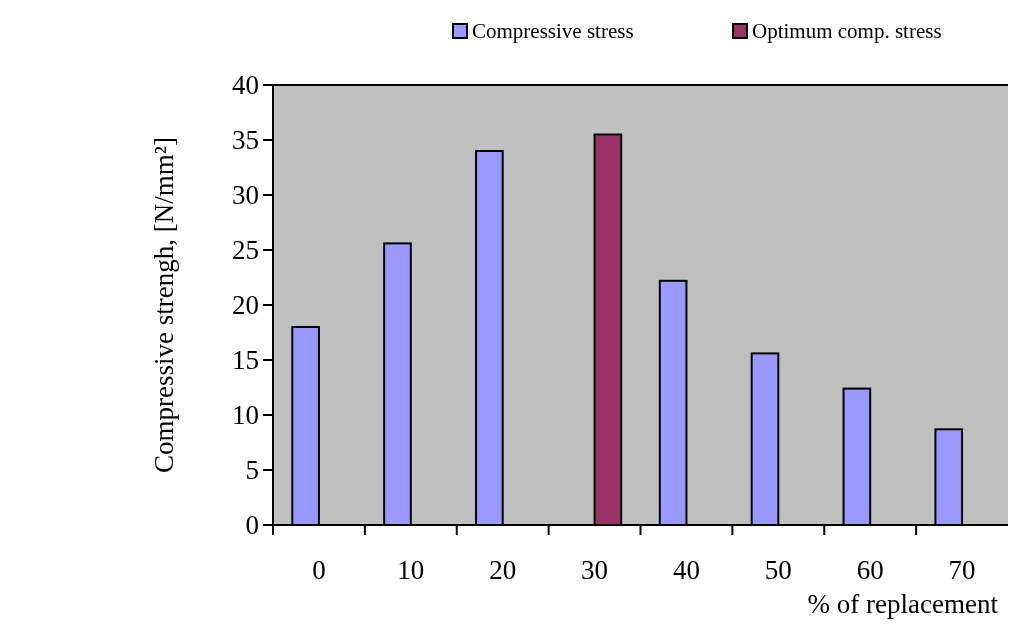  I want to click on x-tick-label: 70, so click(962, 570).